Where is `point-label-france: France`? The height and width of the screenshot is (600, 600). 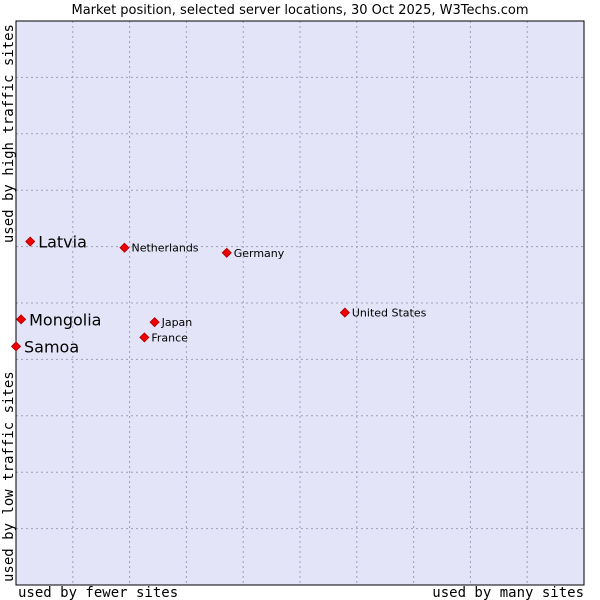 point-label-france: France is located at coordinates (169, 337).